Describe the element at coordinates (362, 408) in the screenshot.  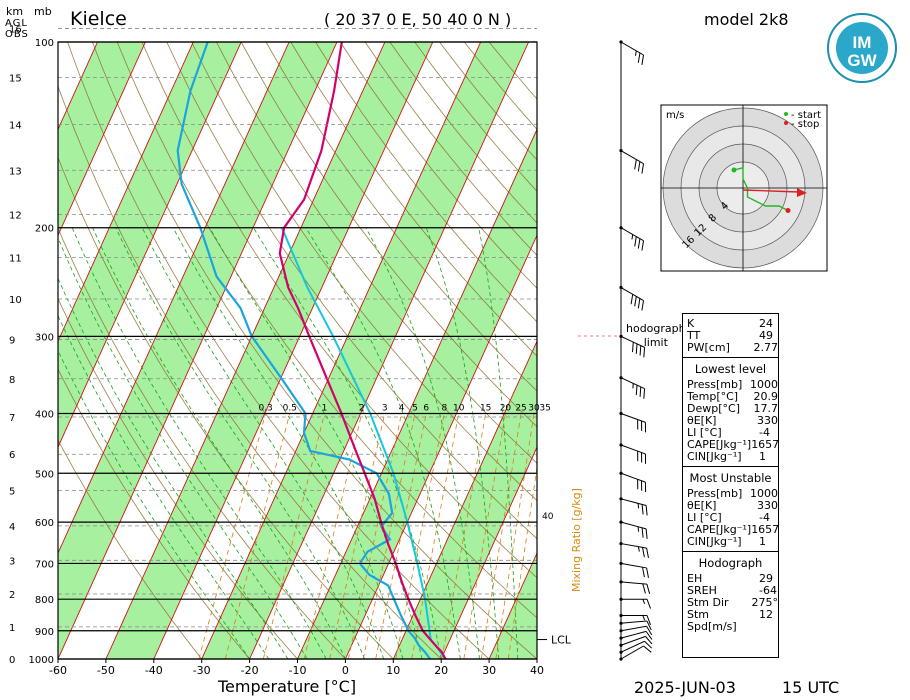
I see `mixing-ratio-label: 2` at that location.